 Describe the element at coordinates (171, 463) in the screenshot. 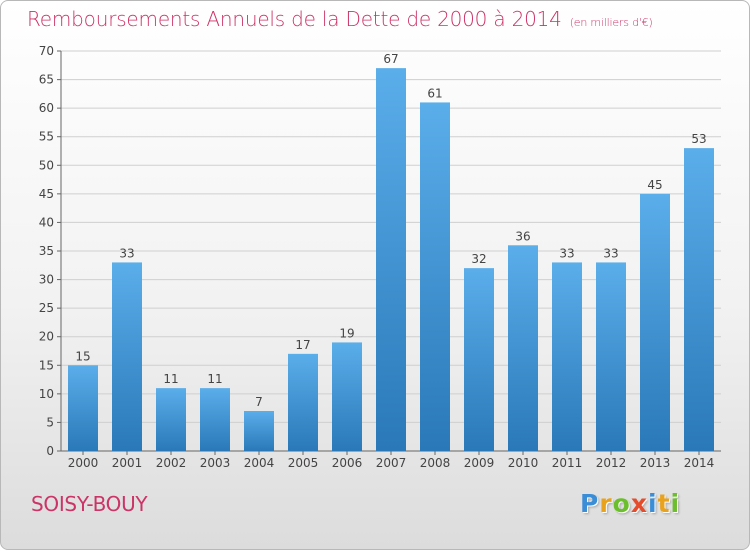

I see `x-tick-label-2002: 2002` at that location.